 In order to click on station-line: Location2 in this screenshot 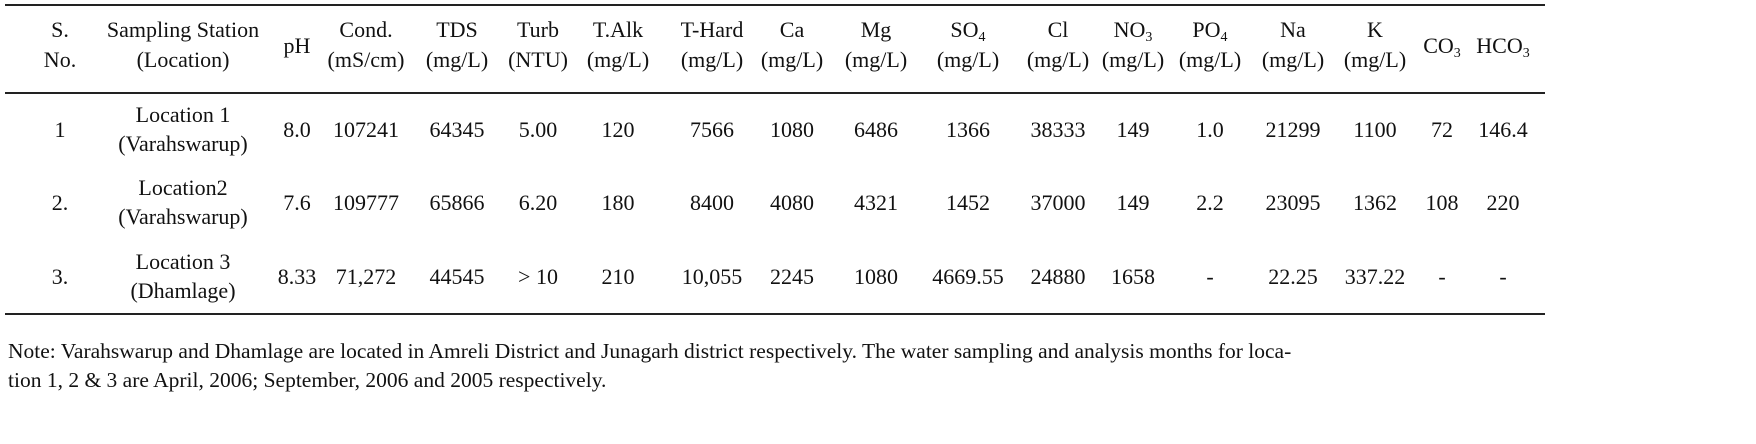, I will do `click(183, 187)`.